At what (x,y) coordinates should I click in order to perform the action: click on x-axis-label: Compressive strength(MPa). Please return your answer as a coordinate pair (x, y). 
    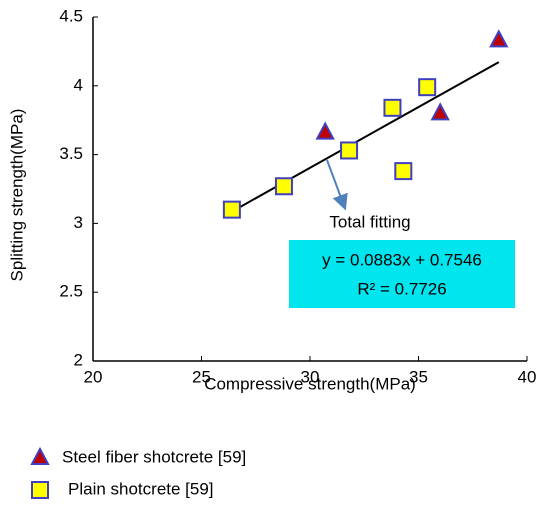
    Looking at the image, I should click on (310, 383).